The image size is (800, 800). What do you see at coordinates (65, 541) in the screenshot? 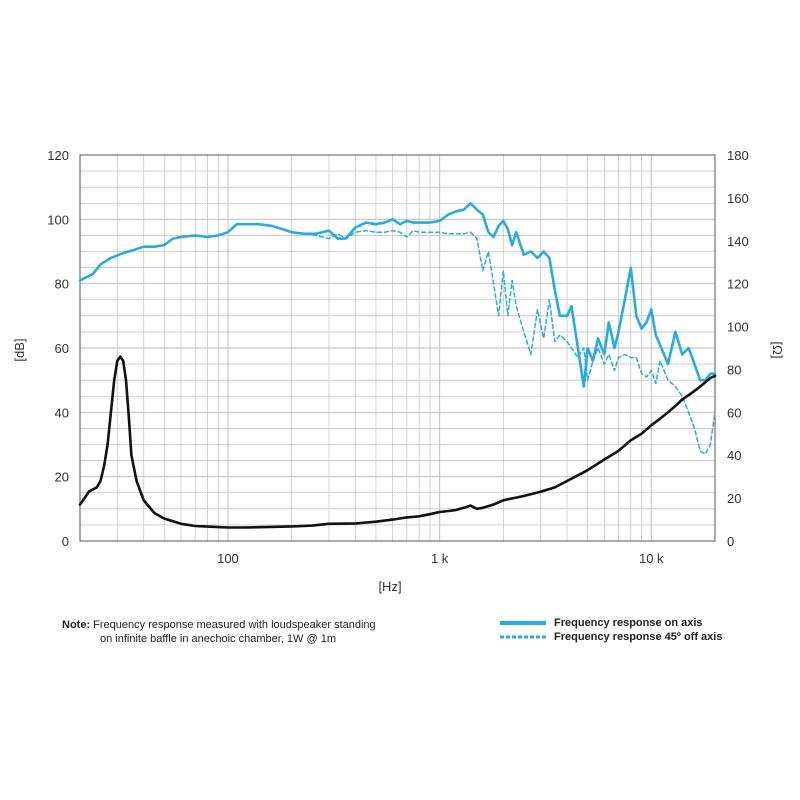
I see `y-tick-label-left: 0` at bounding box center [65, 541].